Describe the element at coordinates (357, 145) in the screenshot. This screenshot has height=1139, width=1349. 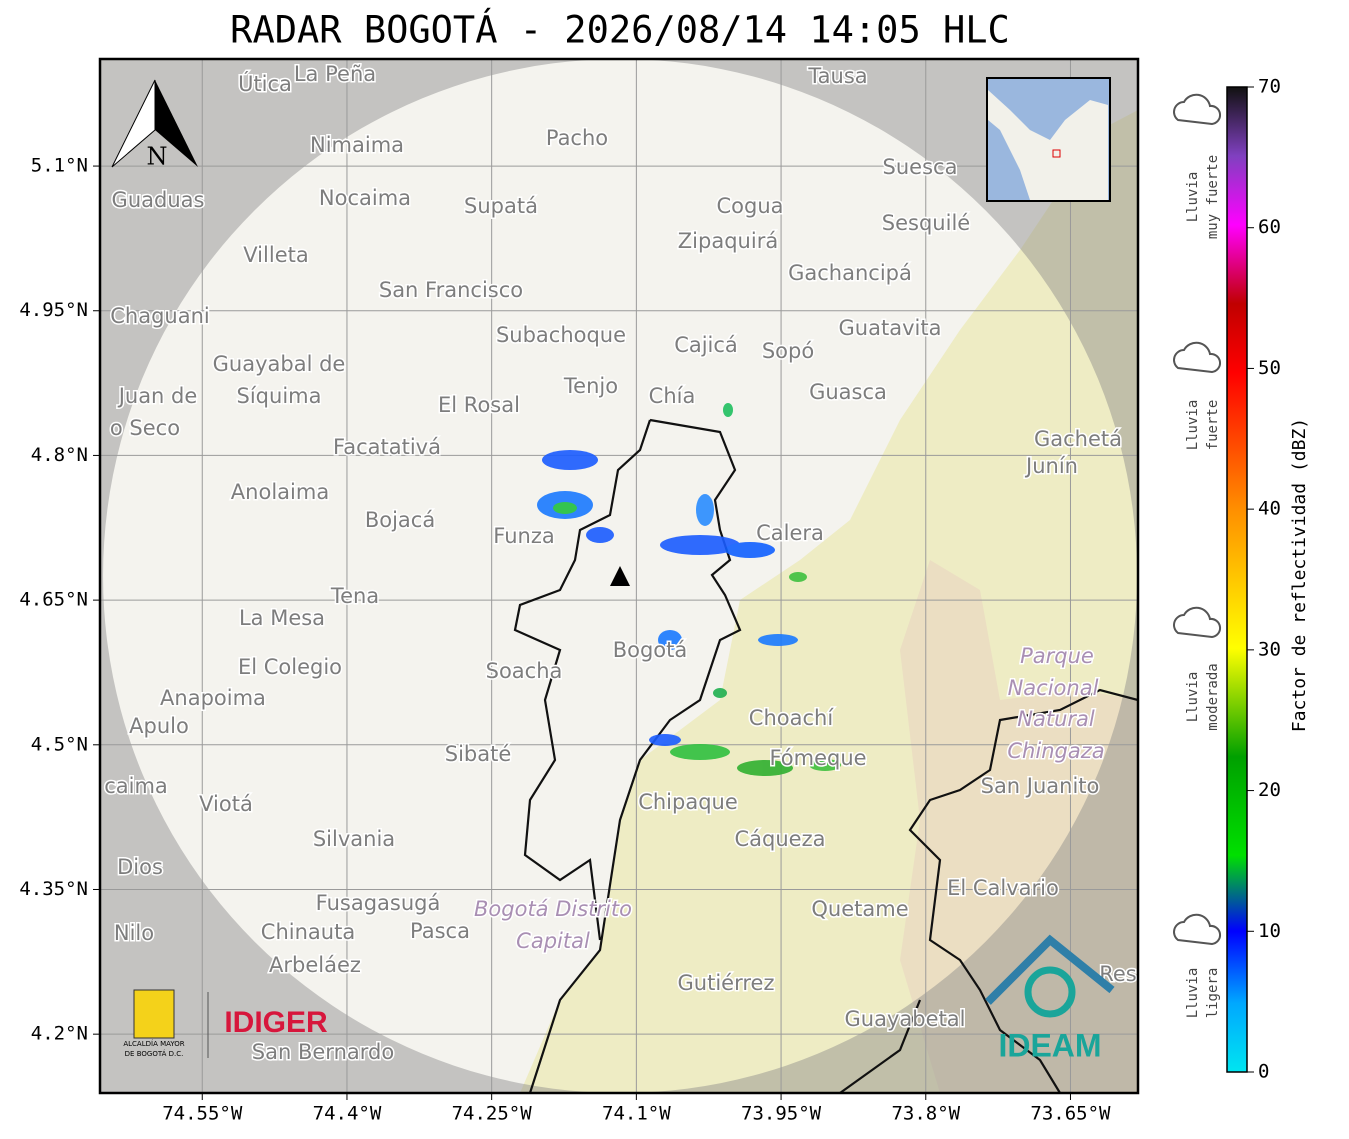
I see `place-label: Nimaima` at that location.